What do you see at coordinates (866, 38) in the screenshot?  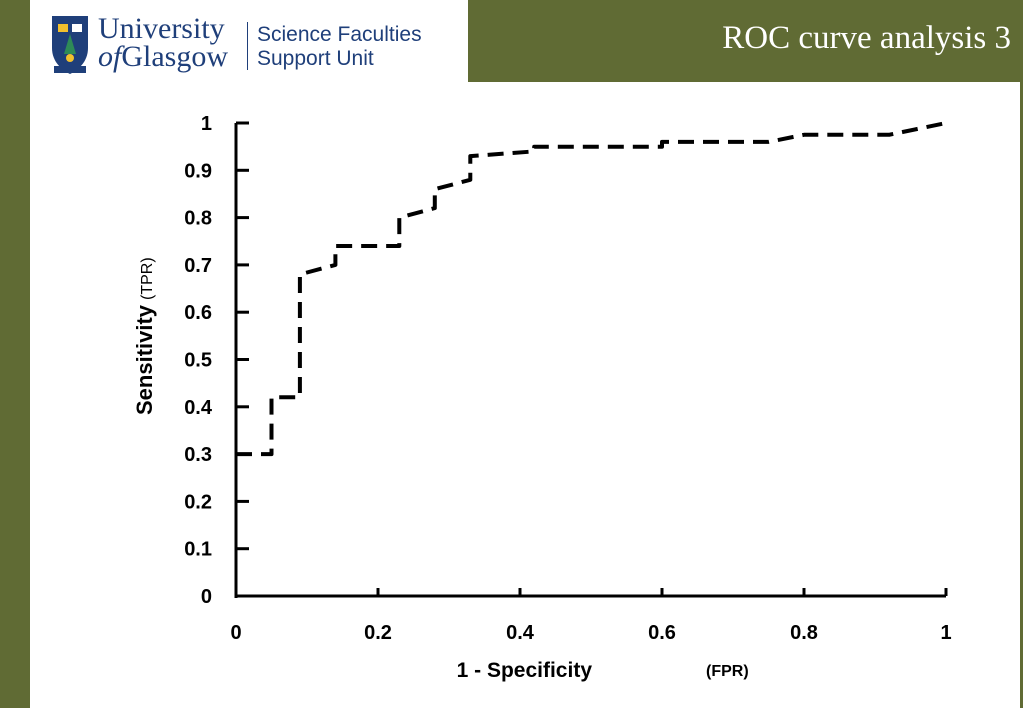 I see `slide-title: ROC curve analysis 3` at bounding box center [866, 38].